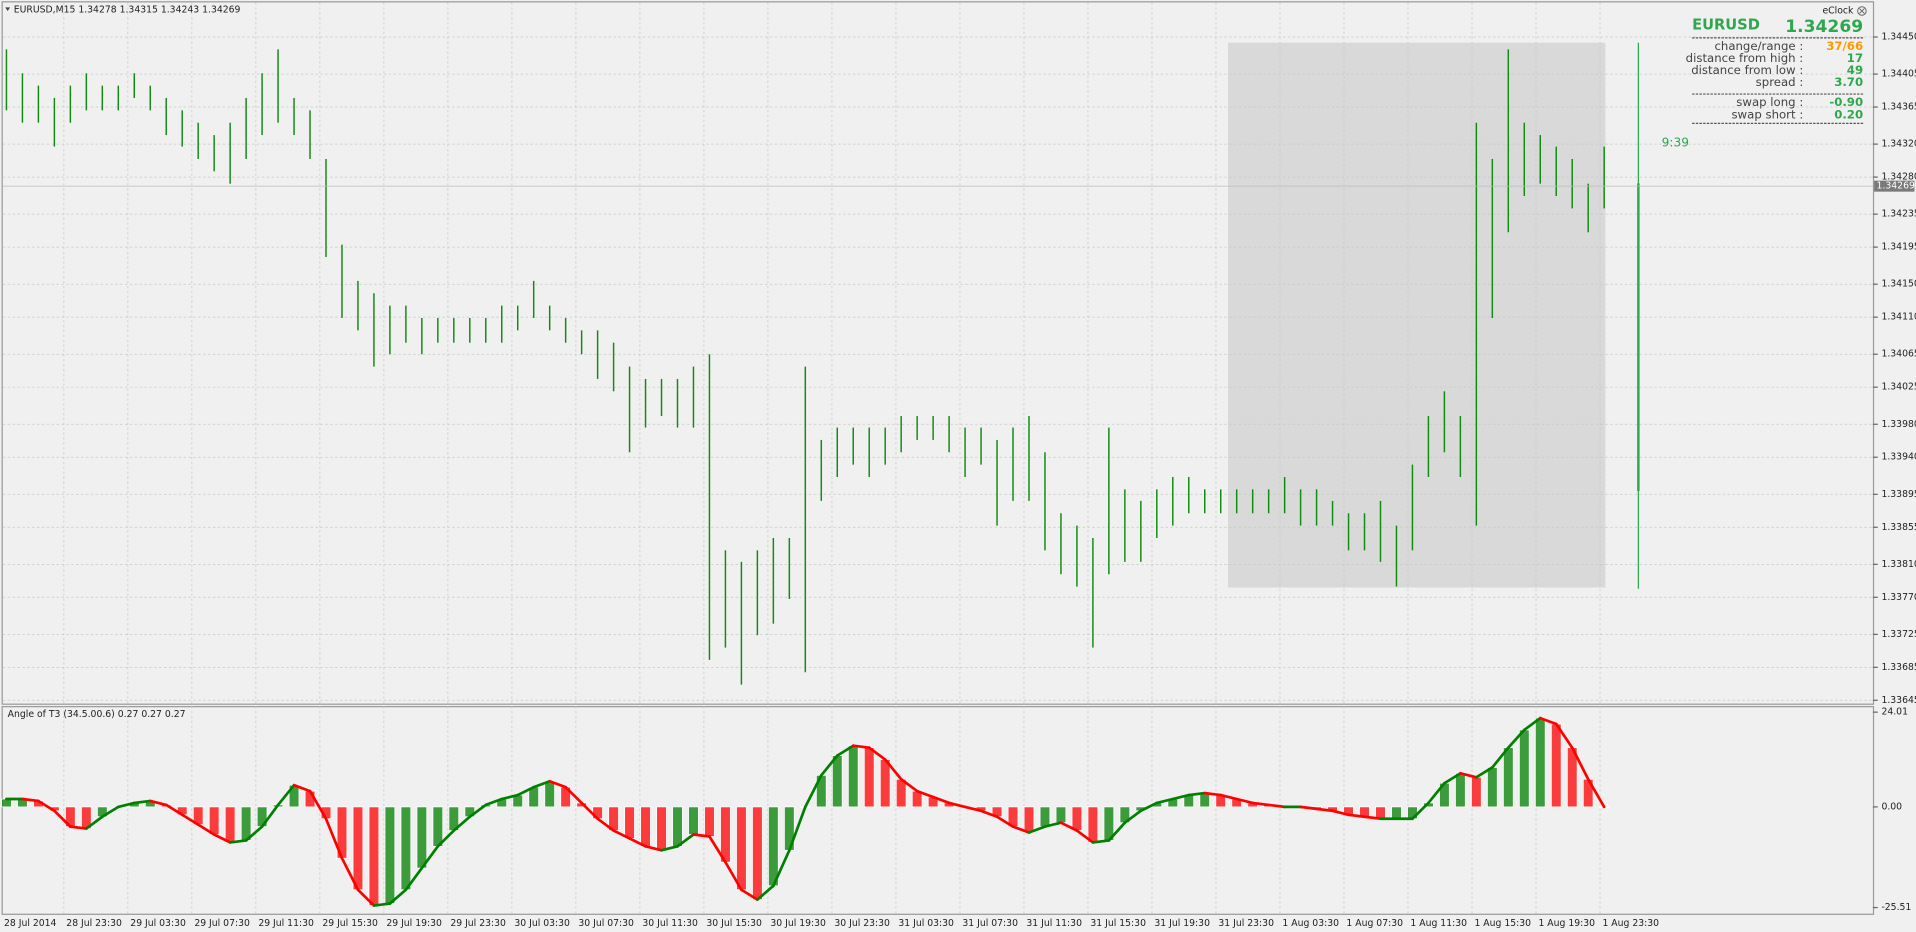  I want to click on info-label: swap long :, so click(1769, 102).